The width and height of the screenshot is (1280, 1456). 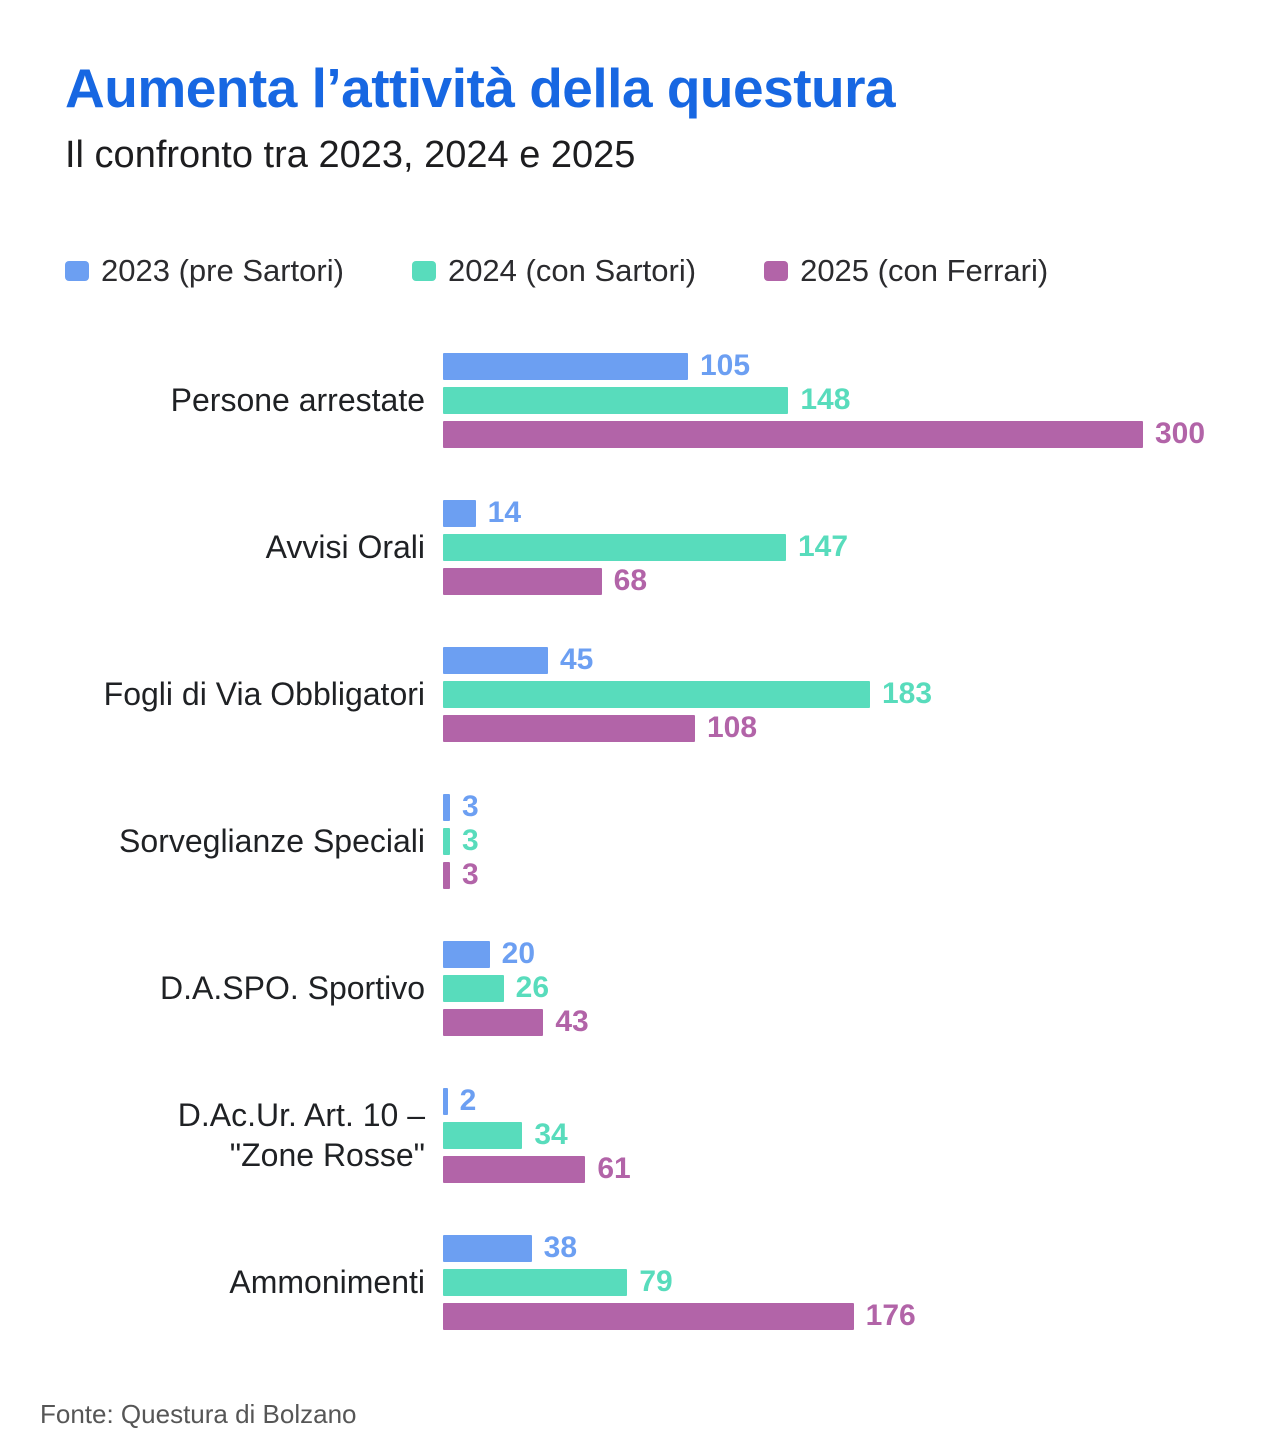 What do you see at coordinates (345, 547) in the screenshot?
I see `category-label: Avvisi Orali` at bounding box center [345, 547].